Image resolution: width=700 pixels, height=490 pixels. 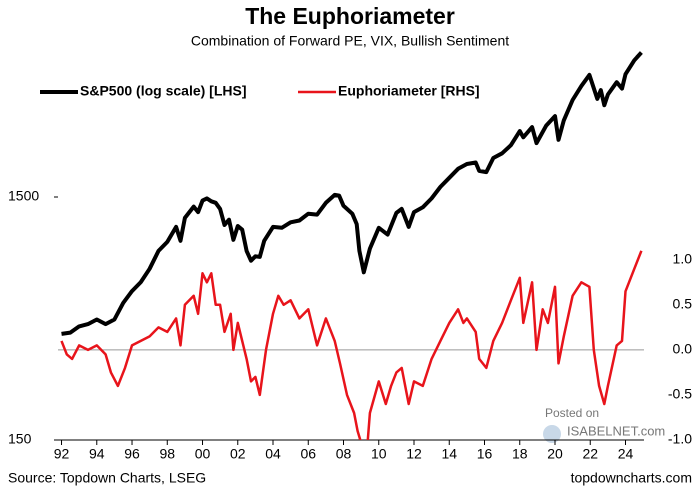 What do you see at coordinates (62, 454) in the screenshot?
I see `x-tick-label: 92` at bounding box center [62, 454].